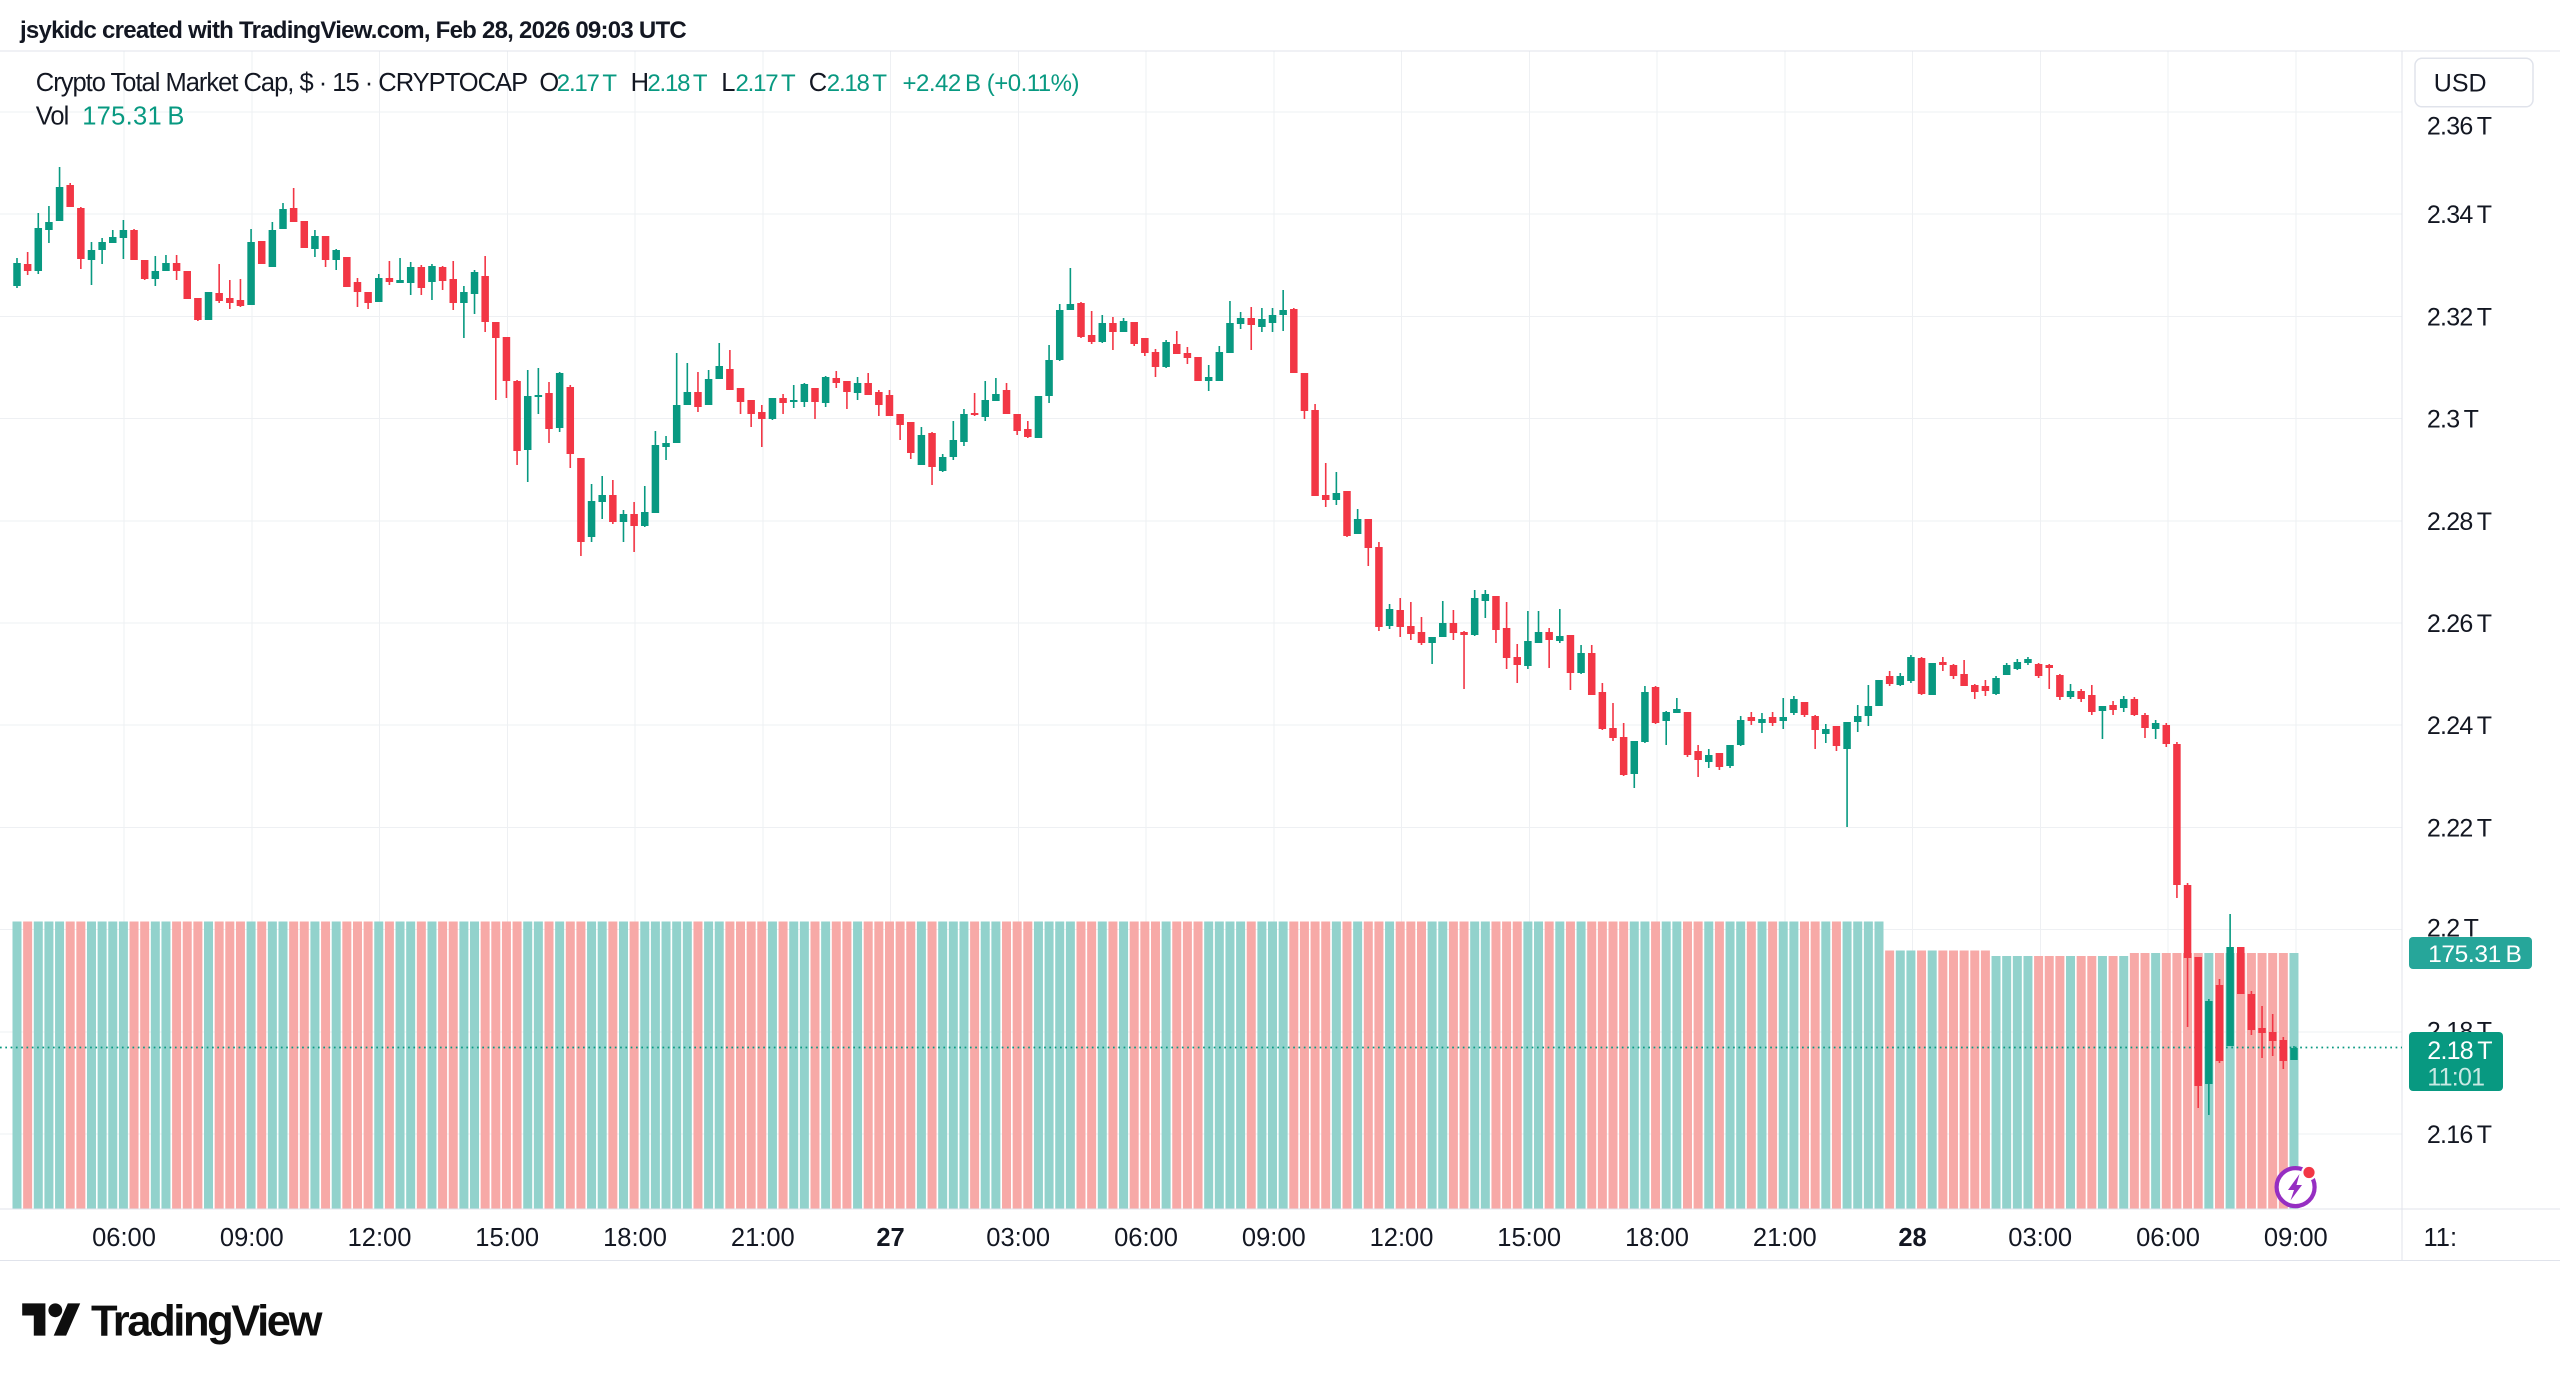 The height and width of the screenshot is (1381, 2560). I want to click on svg-text: 2.32 T, so click(2459, 317).